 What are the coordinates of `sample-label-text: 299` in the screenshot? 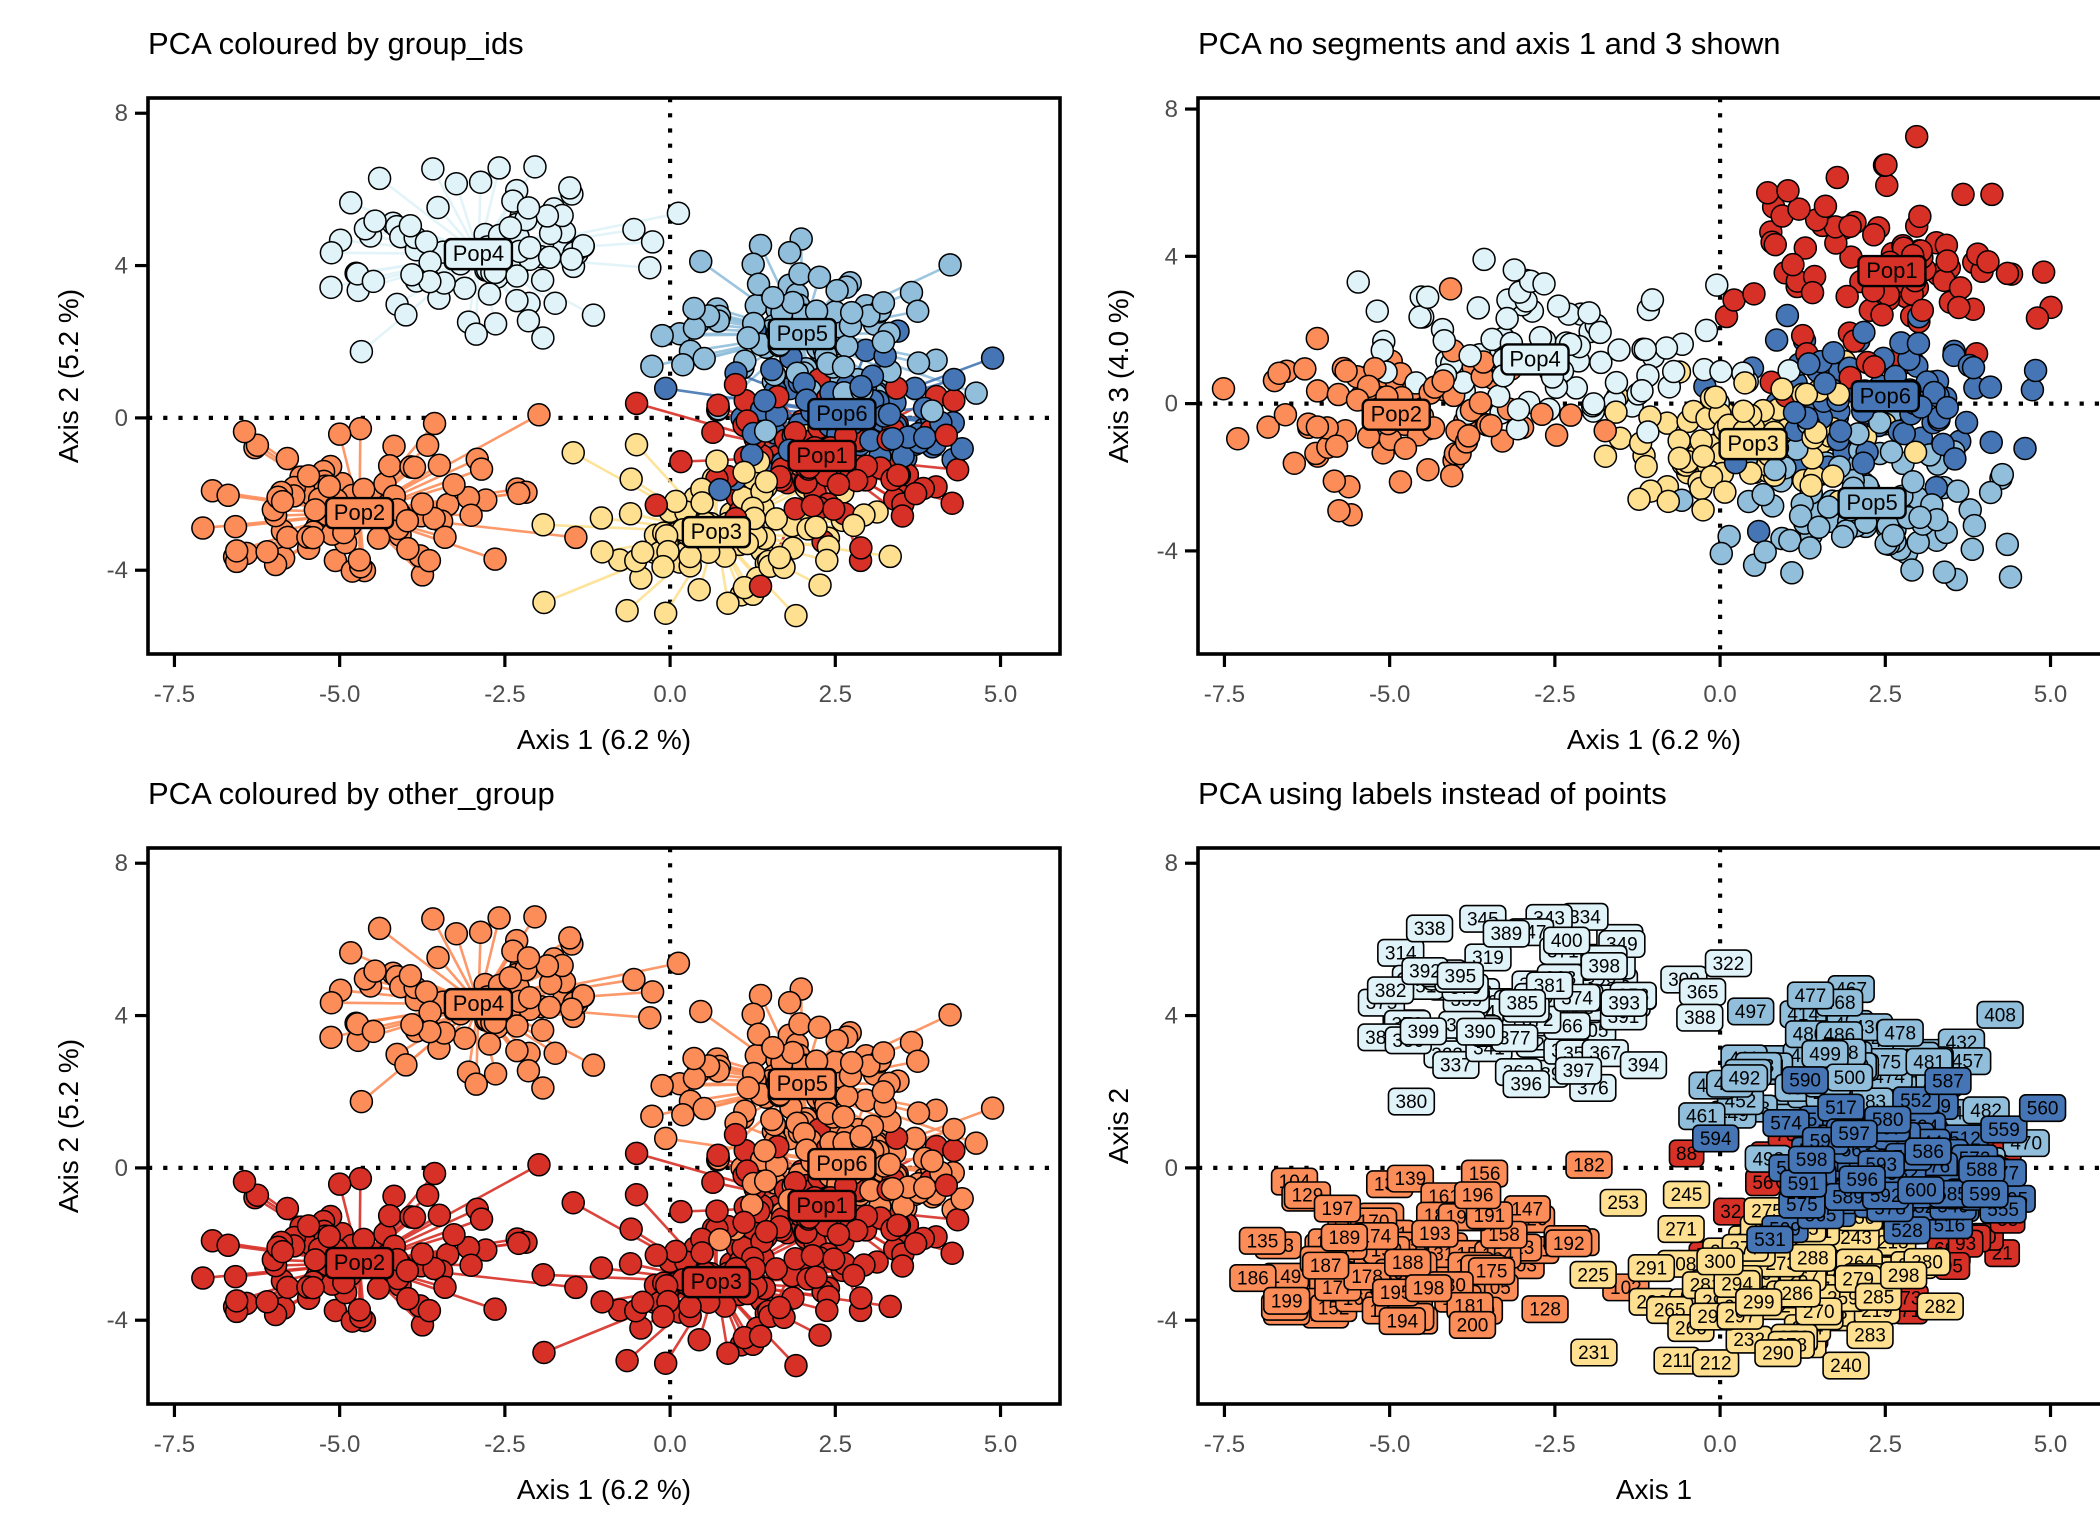 It's located at (1759, 1303).